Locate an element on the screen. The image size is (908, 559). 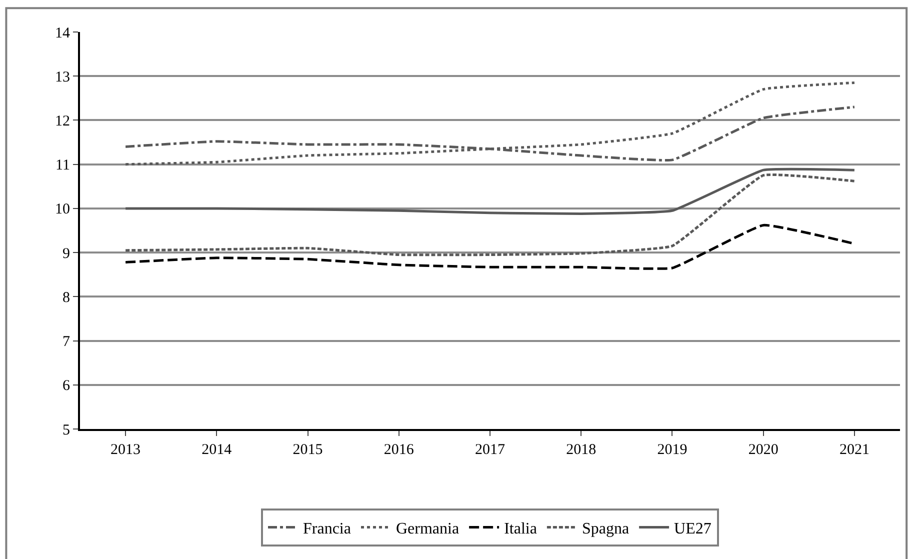
y-tick-label: 5 is located at coordinates (66, 430).